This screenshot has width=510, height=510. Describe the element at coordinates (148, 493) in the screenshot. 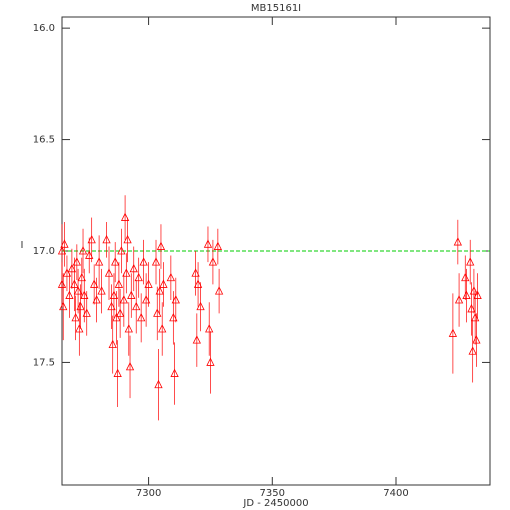

I see `x-tick-label: 7300` at that location.